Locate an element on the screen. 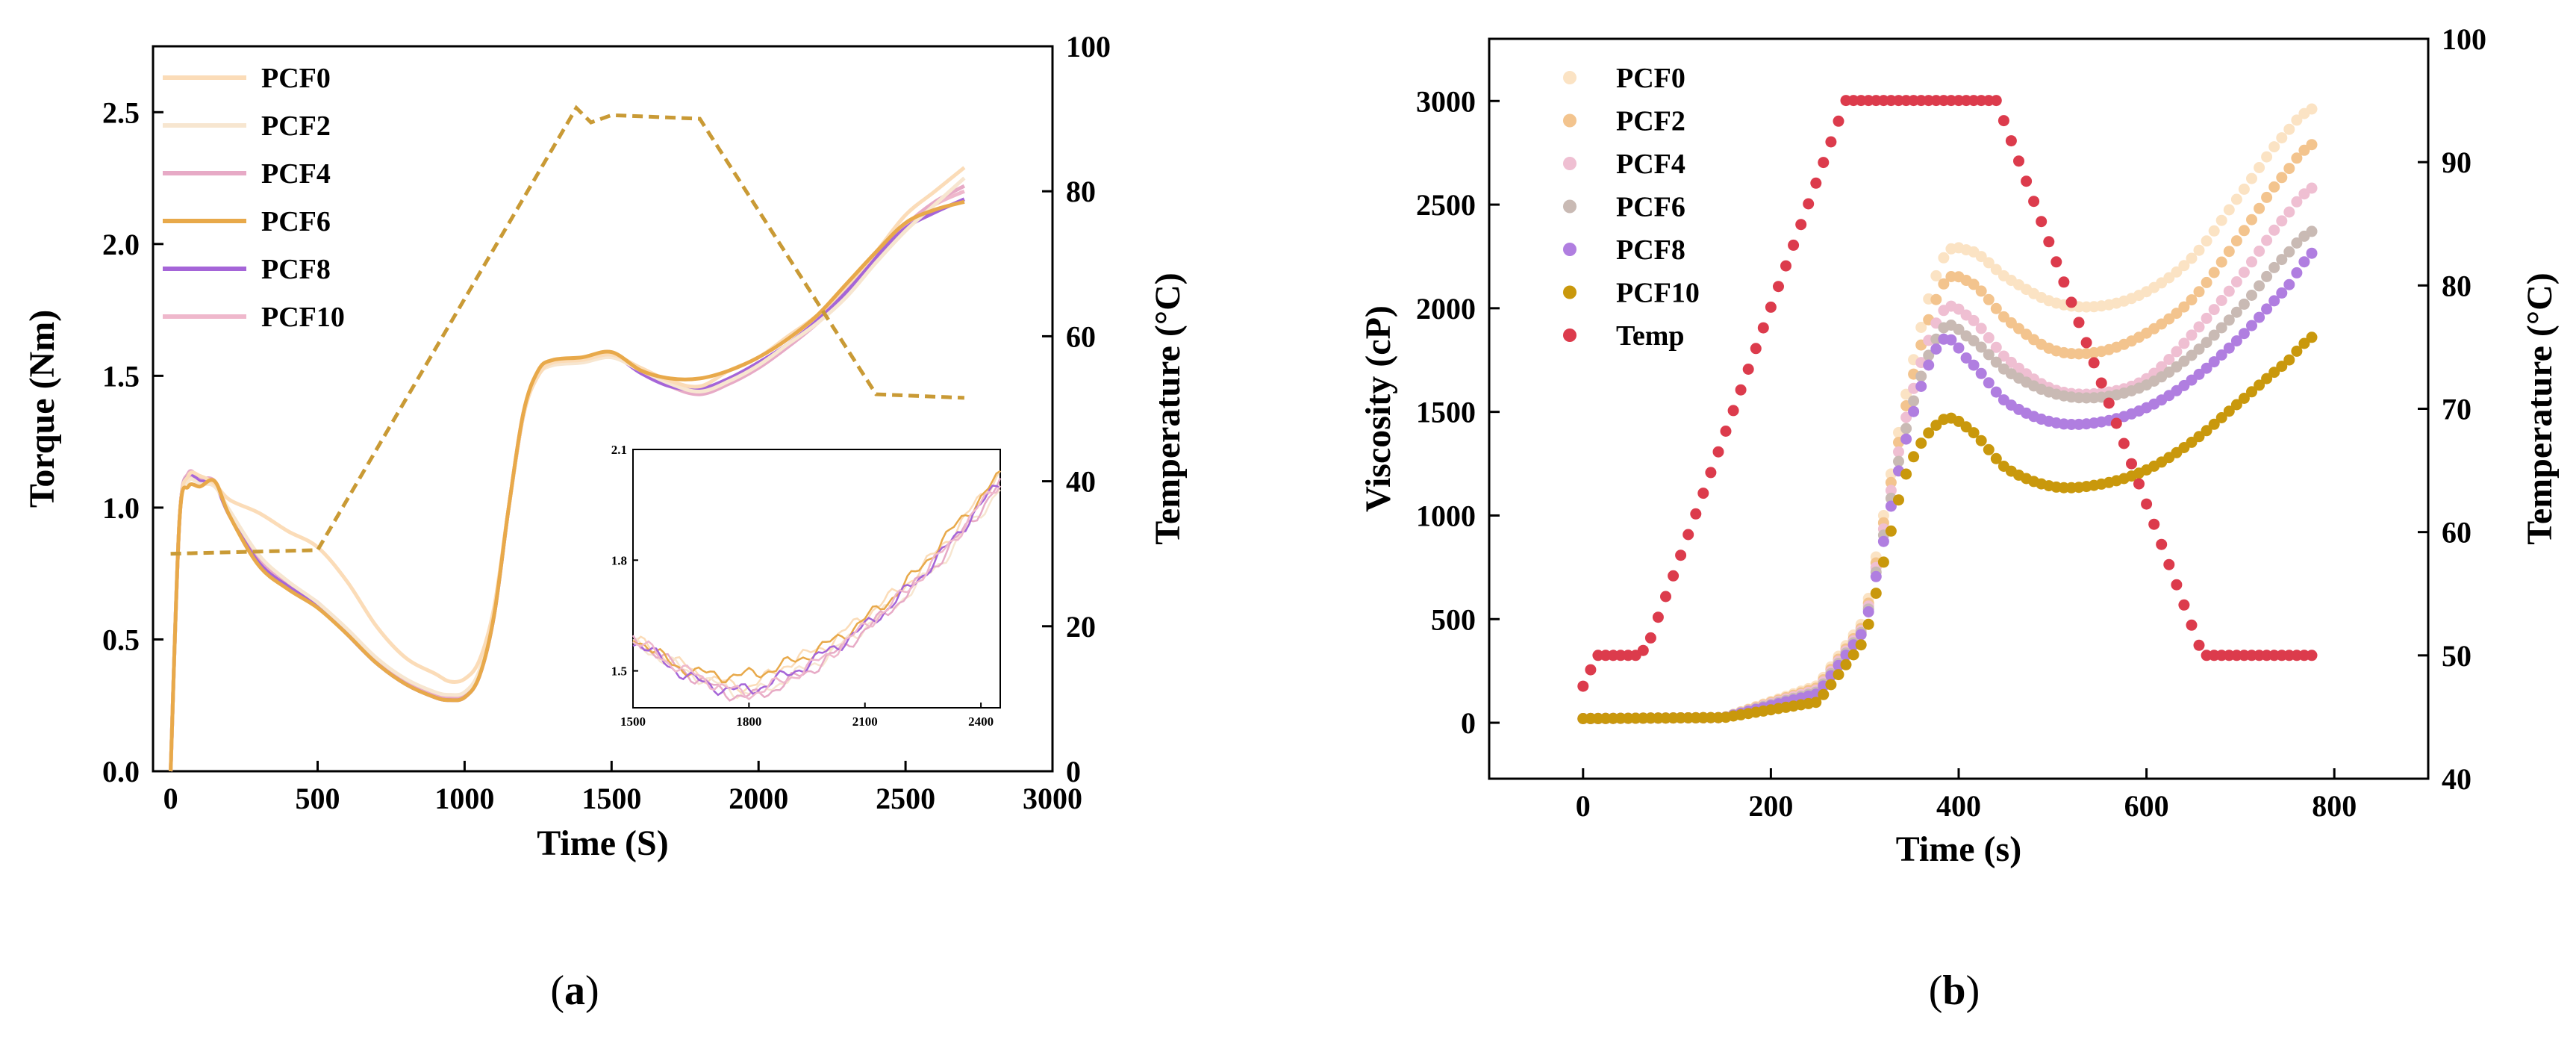 The width and height of the screenshot is (2576, 1043). y-tick-label: 0.5 is located at coordinates (121, 640).